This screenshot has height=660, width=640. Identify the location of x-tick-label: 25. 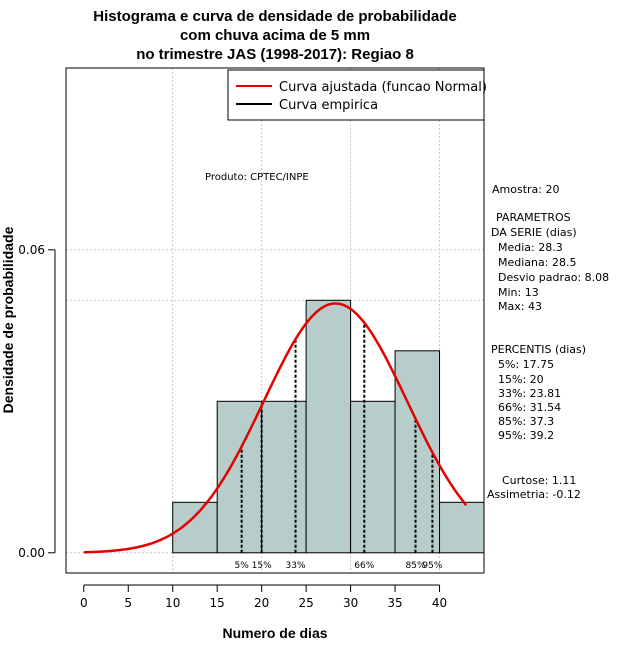
(305, 603).